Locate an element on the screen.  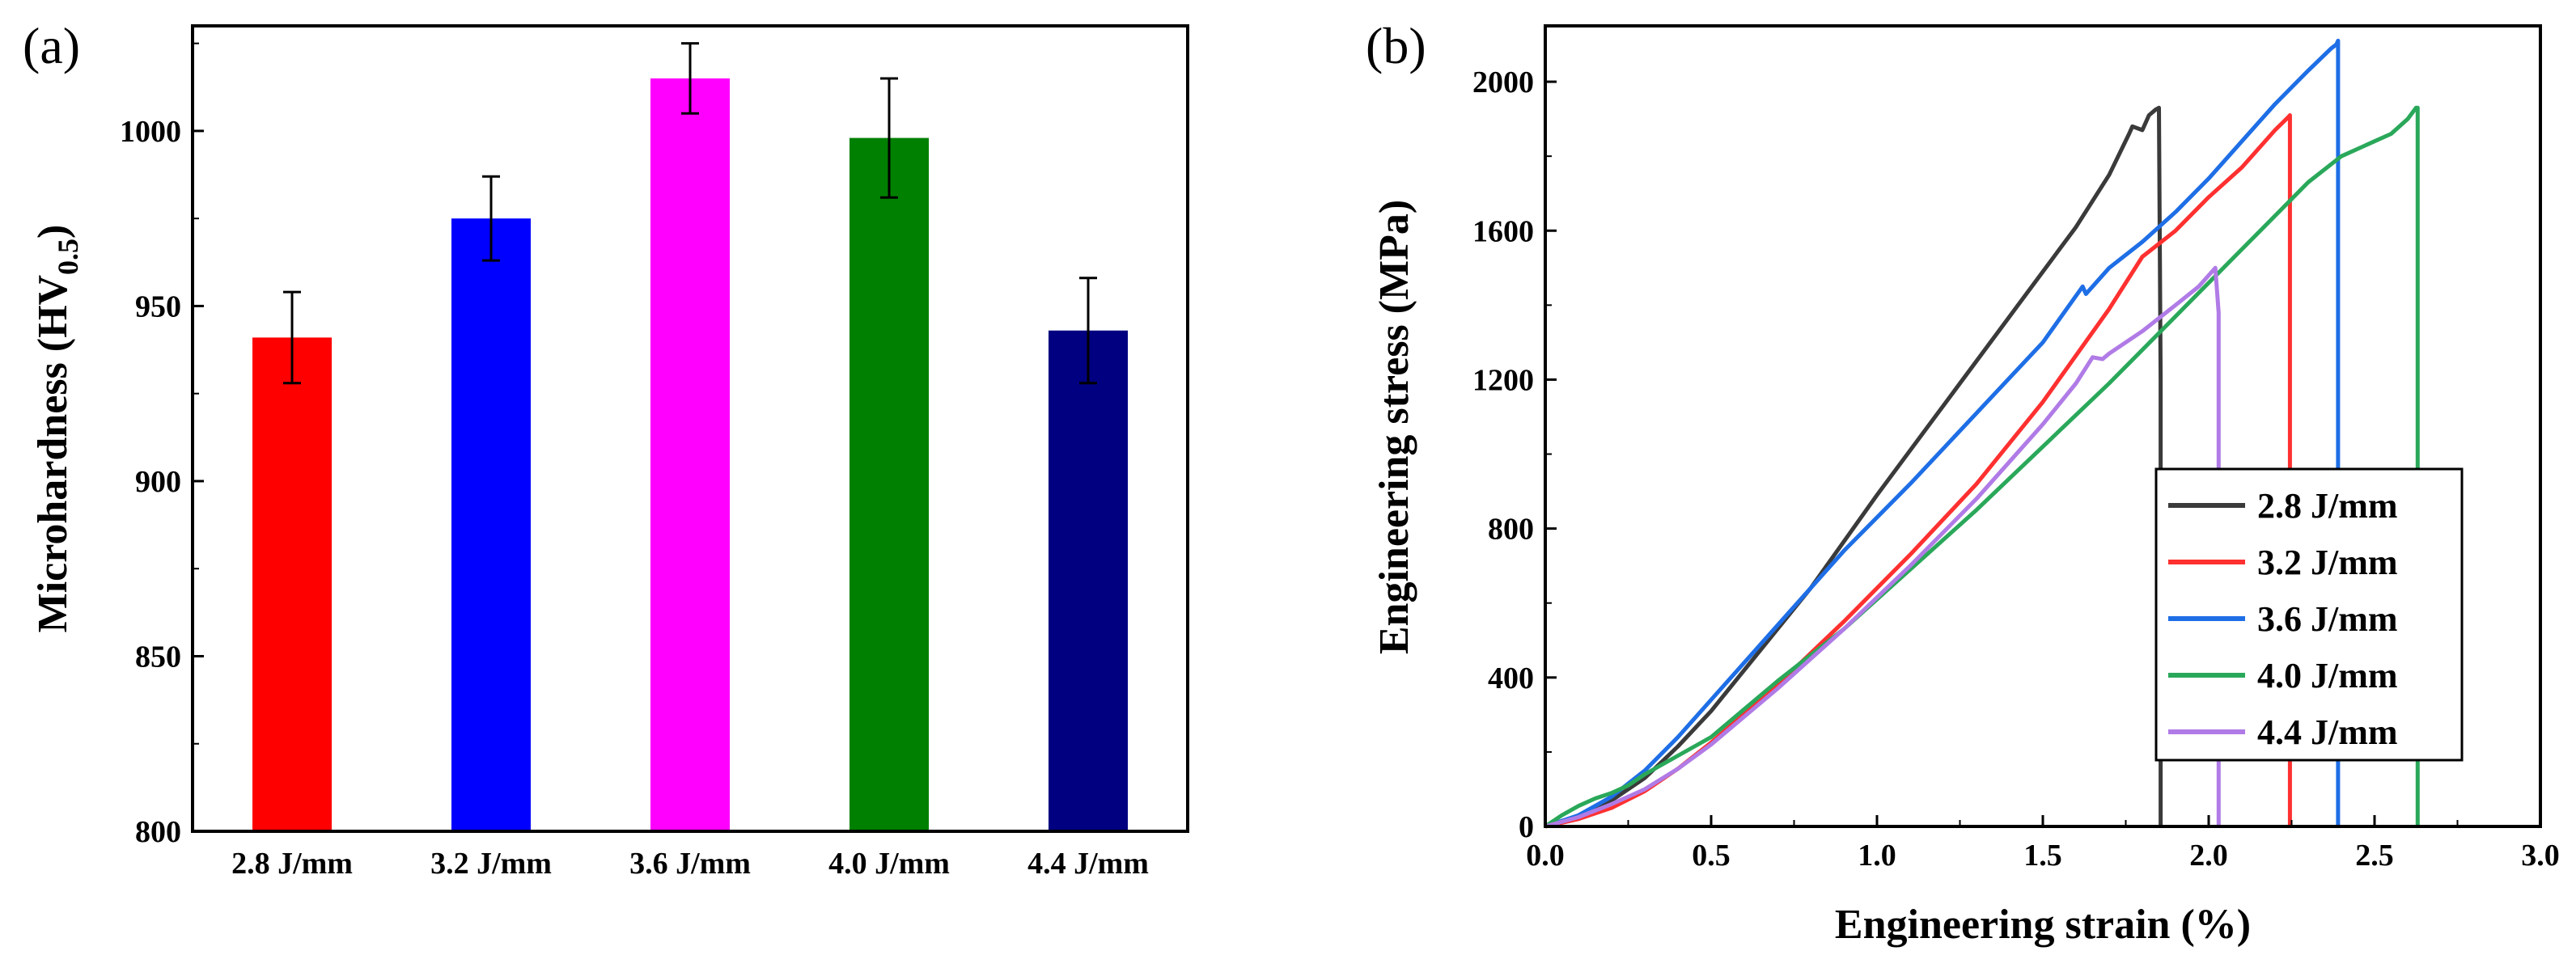
legend-label: 4.4 J/mm is located at coordinates (2327, 732).